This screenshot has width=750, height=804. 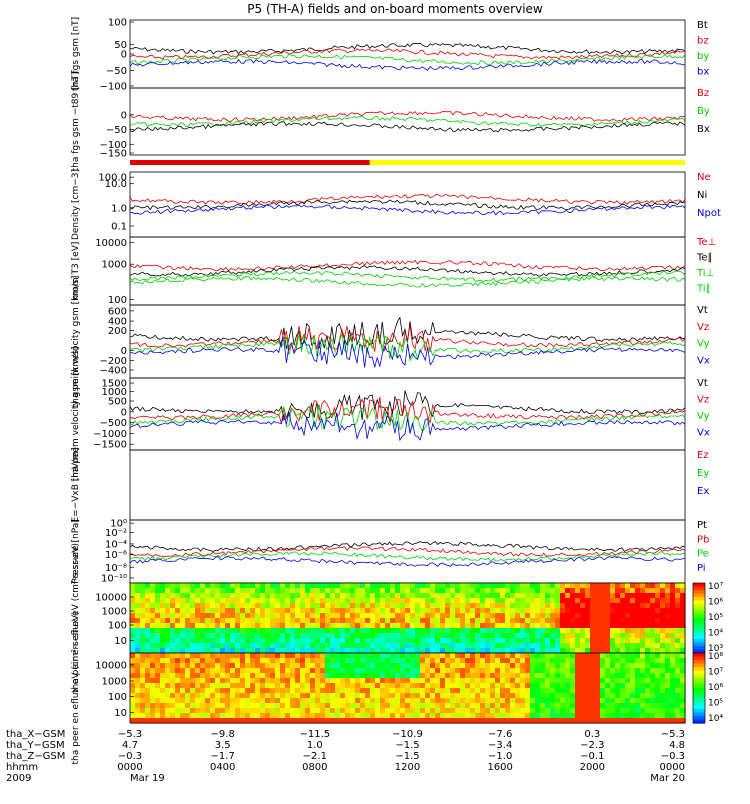 I want to click on colorbar-cell, so click(x=699, y=672).